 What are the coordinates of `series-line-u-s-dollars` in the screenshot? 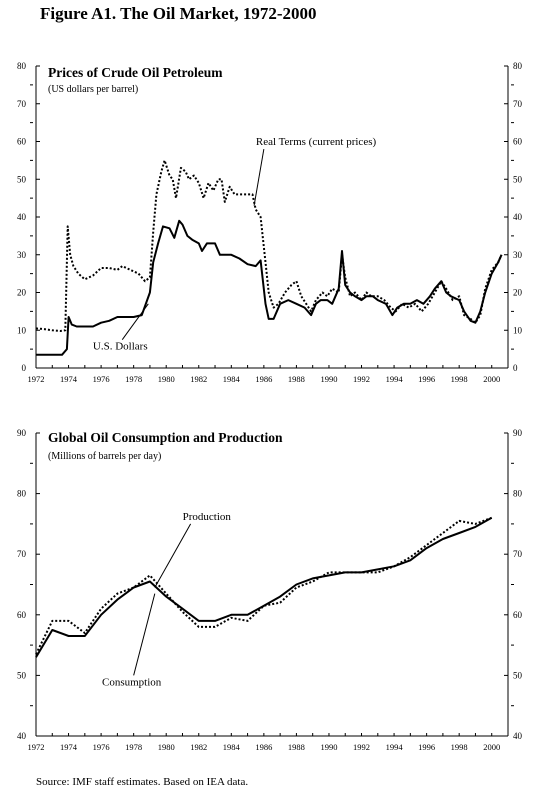 It's located at (269, 287).